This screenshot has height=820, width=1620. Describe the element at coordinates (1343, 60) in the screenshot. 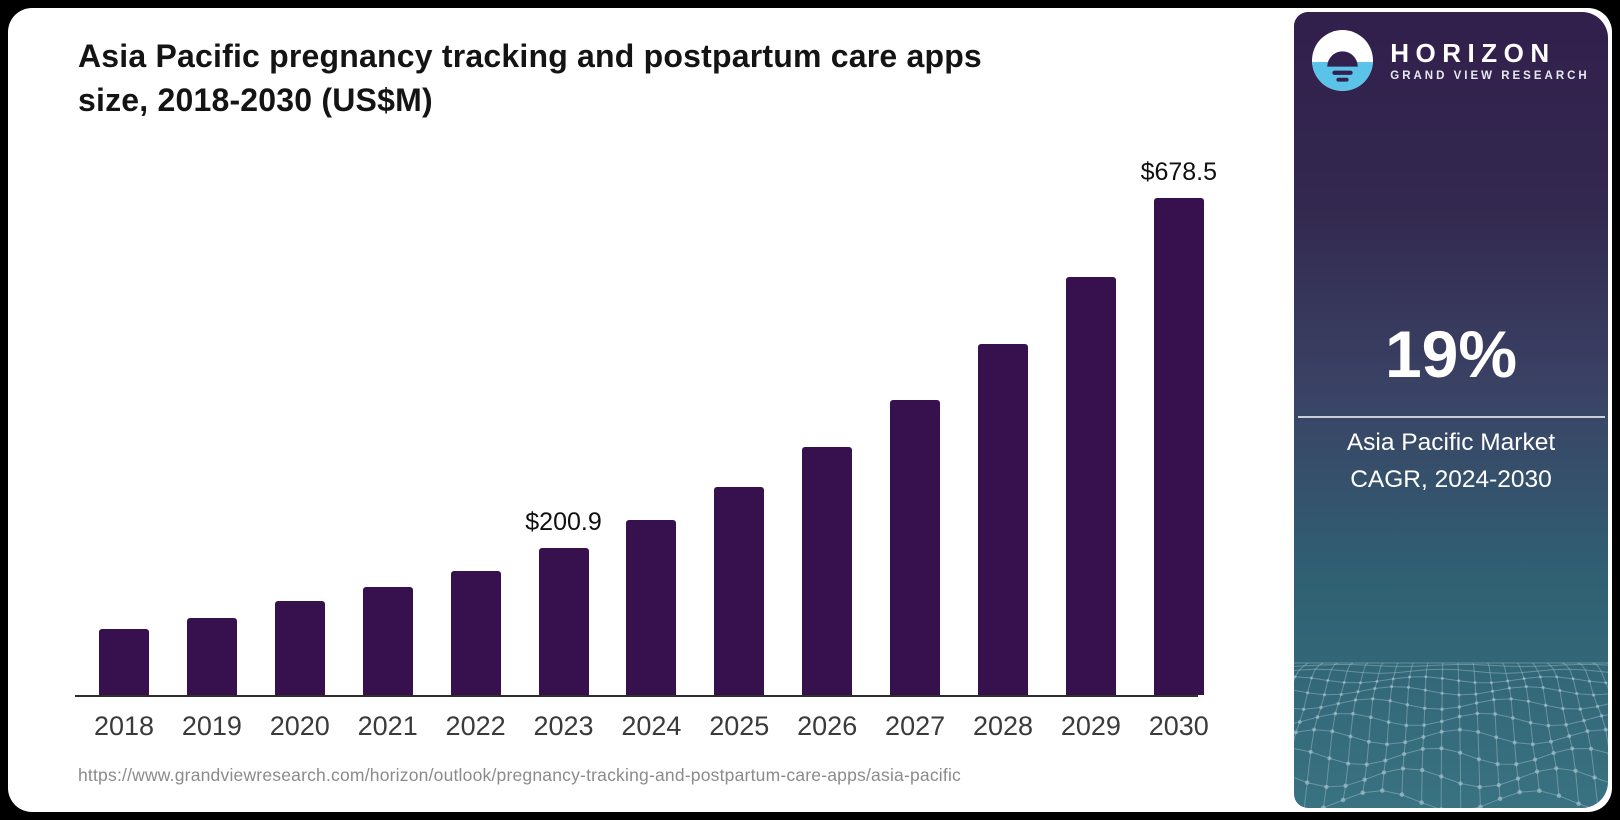

I see `sun-horizon-icon` at that location.